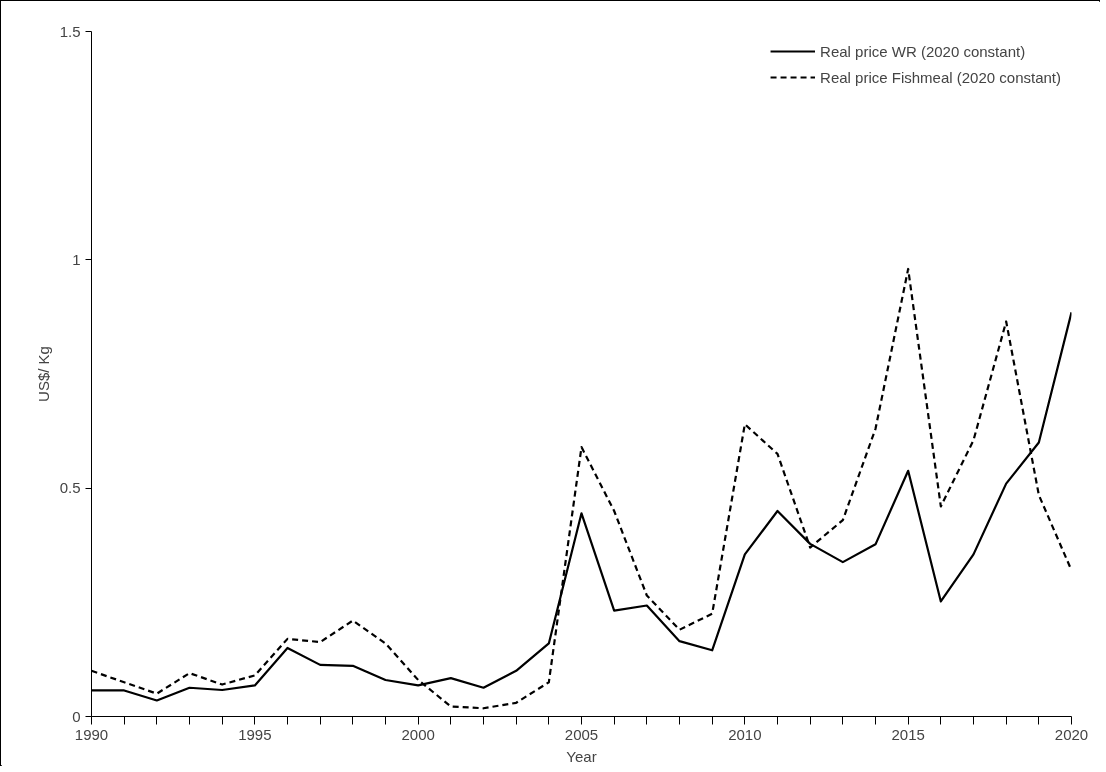 The image size is (1106, 772). Describe the element at coordinates (418, 734) in the screenshot. I see `x-tick-label: 2000` at that location.